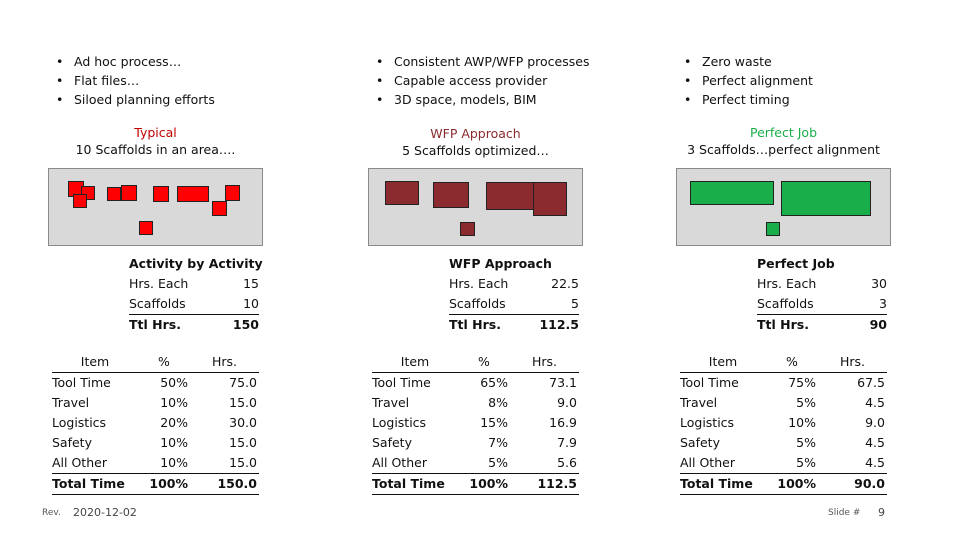 This screenshot has width=960, height=540. What do you see at coordinates (498, 402) in the screenshot?
I see `cell-percent: 8%` at bounding box center [498, 402].